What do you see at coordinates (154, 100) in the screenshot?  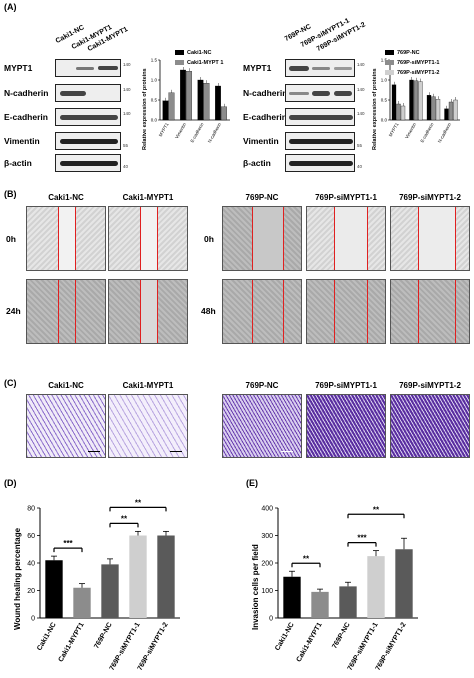 I see `y-tick-label: 0.5` at bounding box center [154, 100].